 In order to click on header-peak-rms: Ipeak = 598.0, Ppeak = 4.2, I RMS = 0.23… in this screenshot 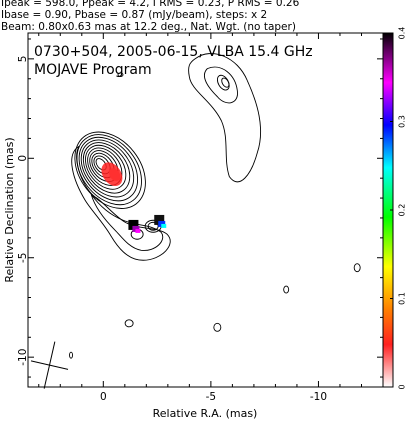, I will do `click(150, 4)`.